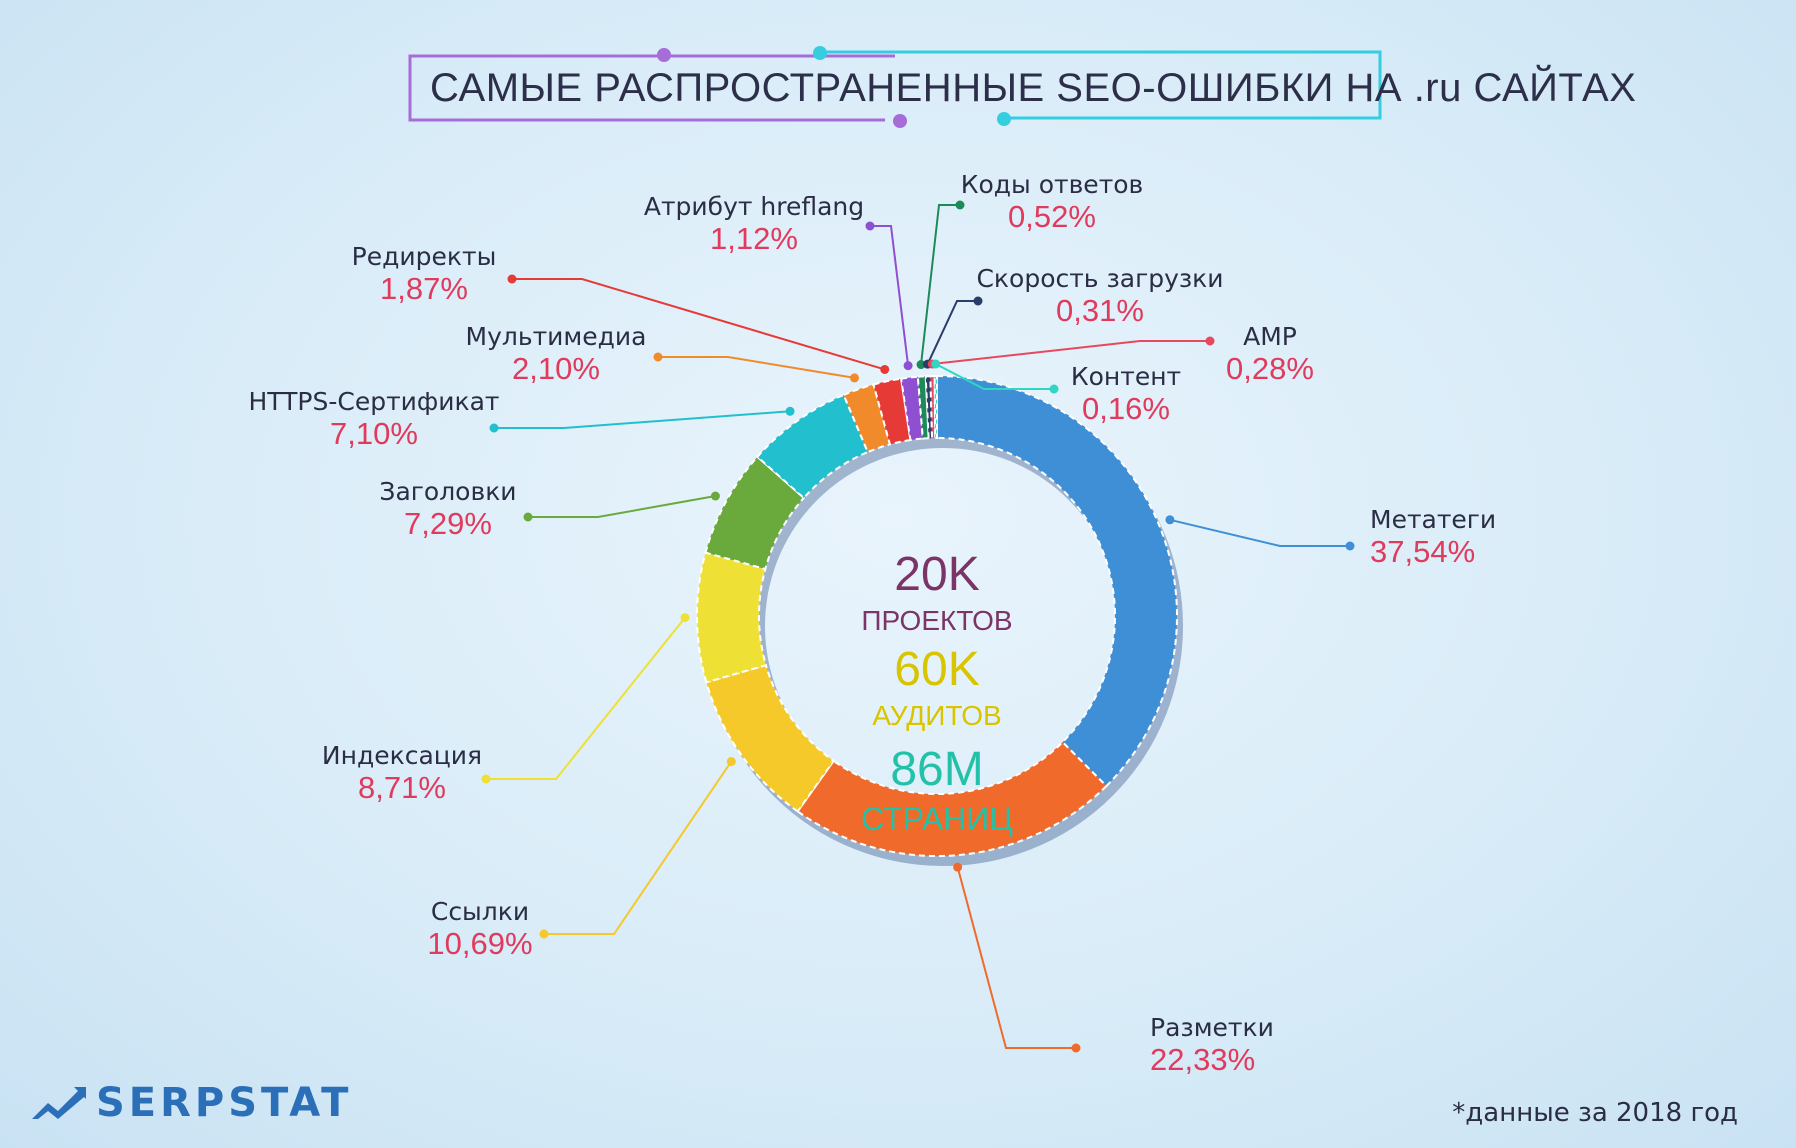 This screenshot has height=1148, width=1796. Describe the element at coordinates (59, 1103) in the screenshot. I see `chart-logo-icon` at that location.